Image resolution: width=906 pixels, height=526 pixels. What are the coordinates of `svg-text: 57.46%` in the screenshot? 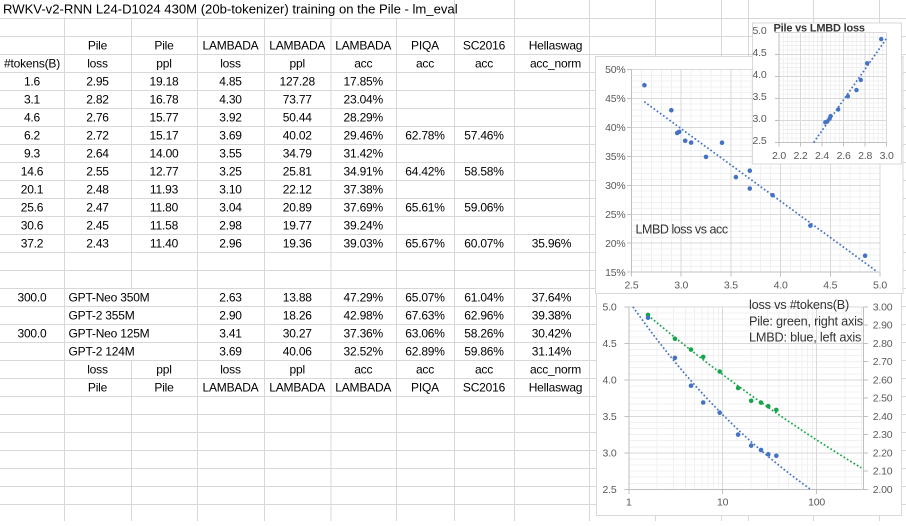 It's located at (484, 136).